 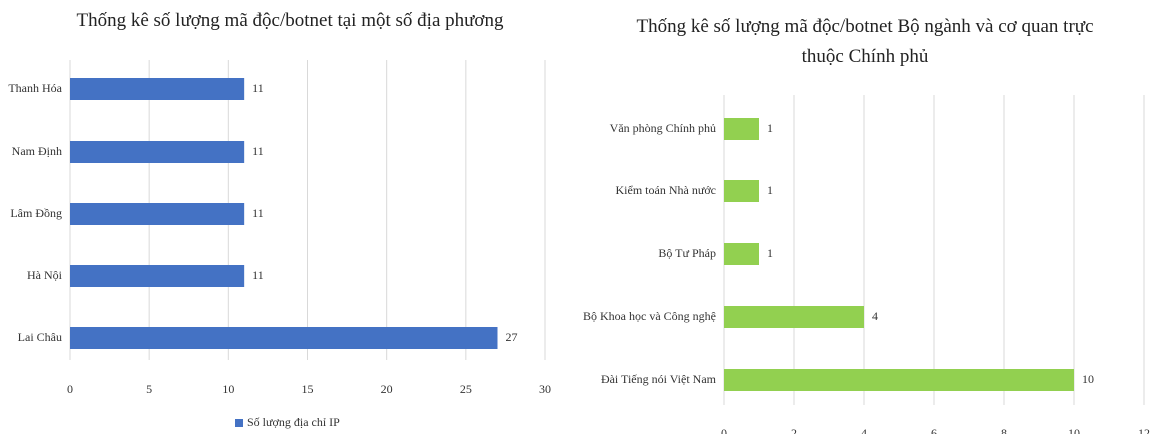 What do you see at coordinates (934, 430) in the screenshot?
I see `x-tick-label: 6` at bounding box center [934, 430].